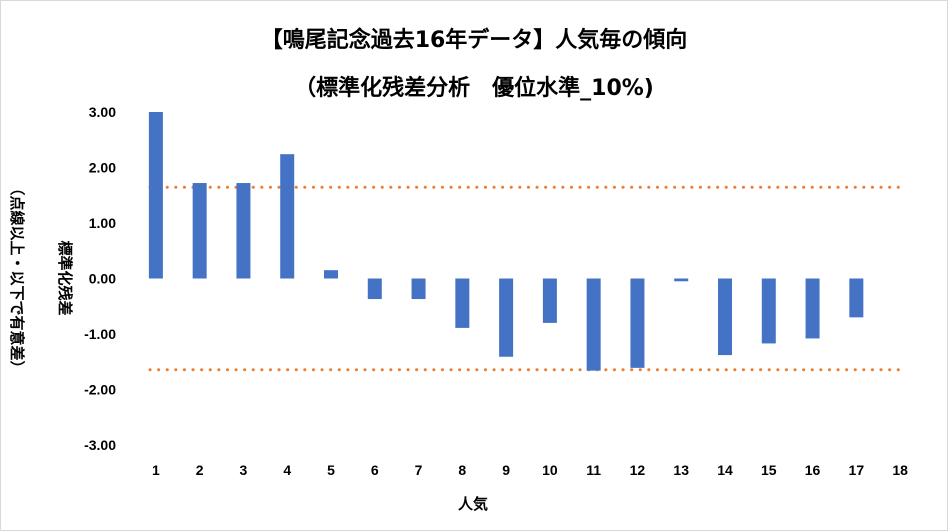 The height and width of the screenshot is (531, 948). Describe the element at coordinates (900, 470) in the screenshot. I see `x-tick-label: 18` at that location.